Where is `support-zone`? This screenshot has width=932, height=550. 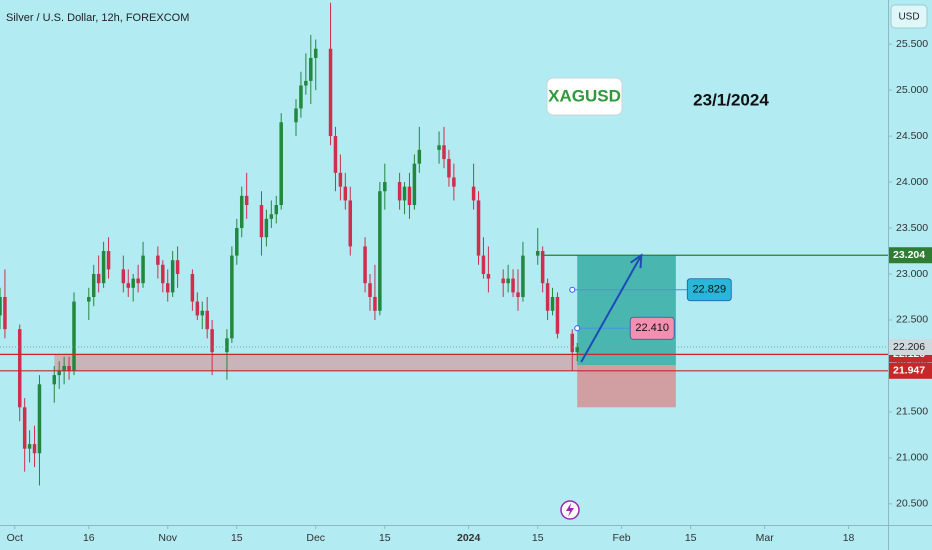
support-zone is located at coordinates (316, 362).